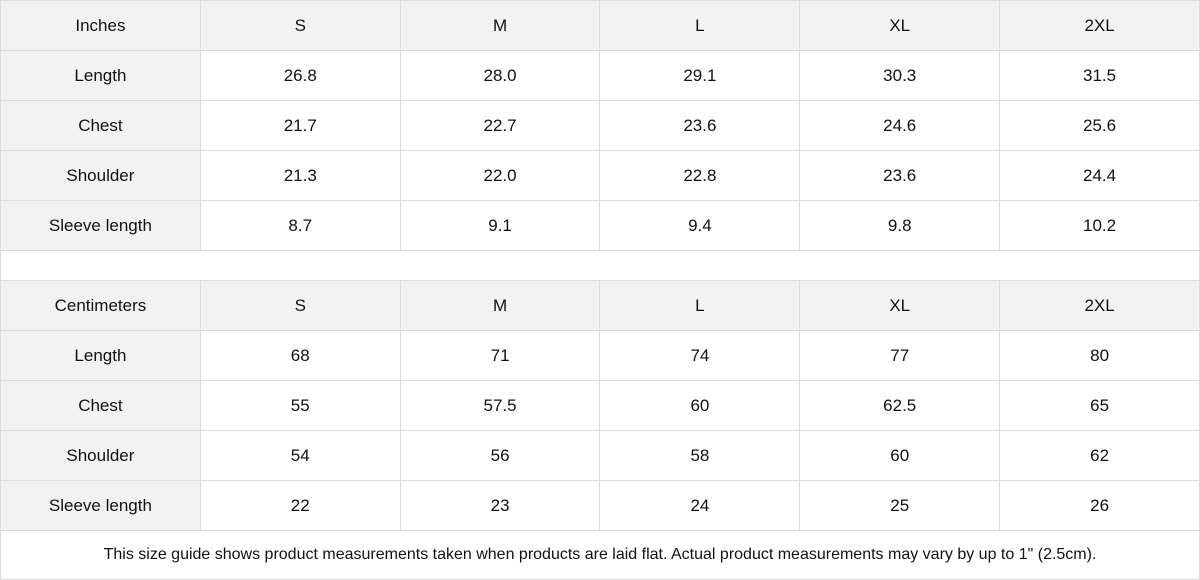 The width and height of the screenshot is (1200, 580). I want to click on table-row: Length 26.8 28.0 29.1 30.3 31.5, so click(600, 75).